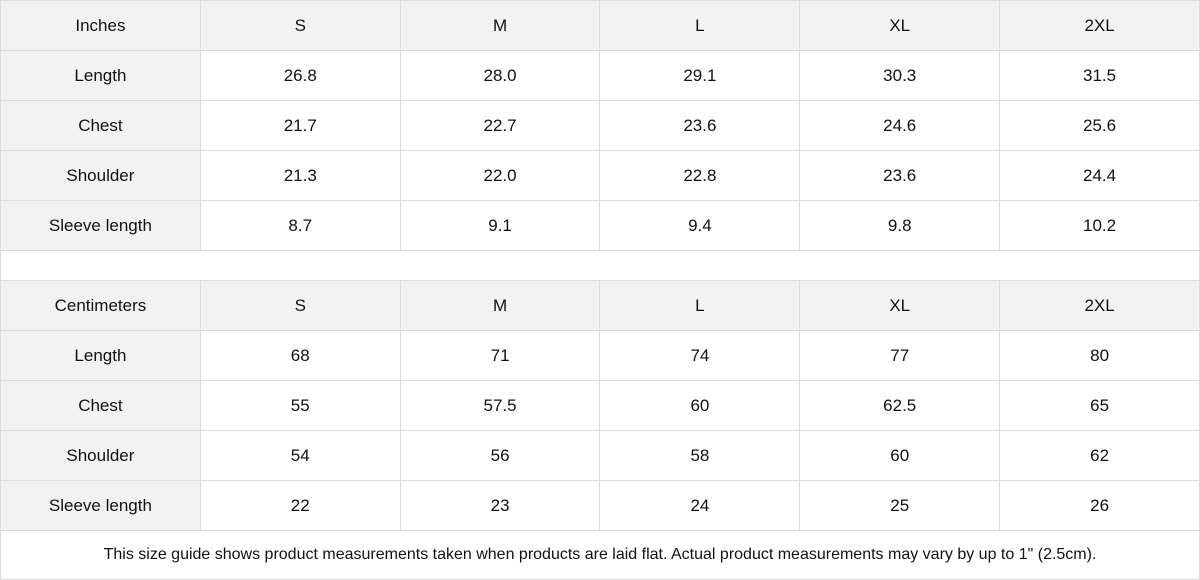 The width and height of the screenshot is (1200, 580). I want to click on table-row: Length 26.8 28.0 29.1 30.3 31.5, so click(600, 75).